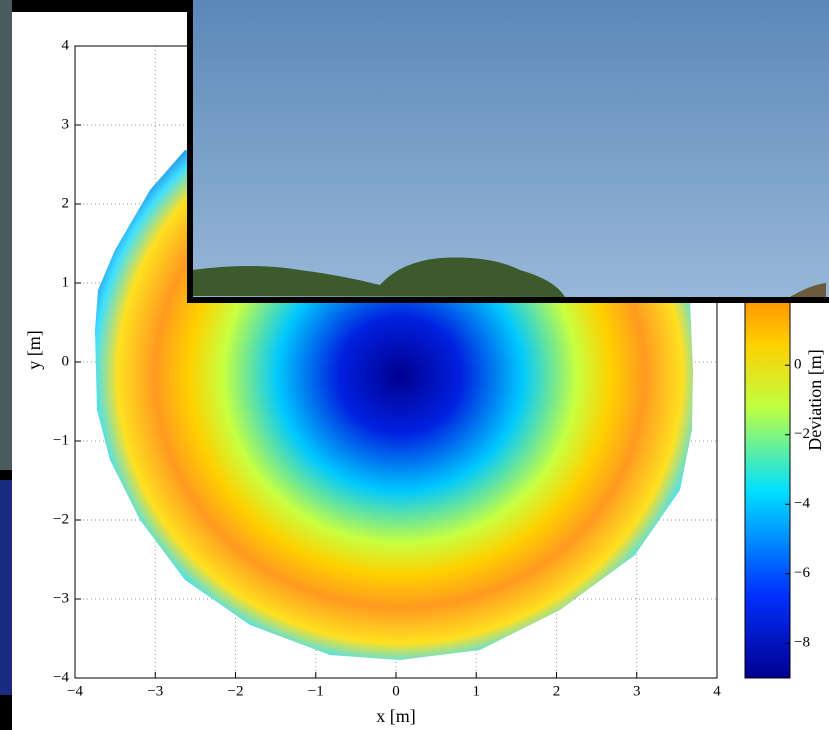 This screenshot has height=730, width=829. What do you see at coordinates (767, 469) in the screenshot?
I see `colorbar` at bounding box center [767, 469].